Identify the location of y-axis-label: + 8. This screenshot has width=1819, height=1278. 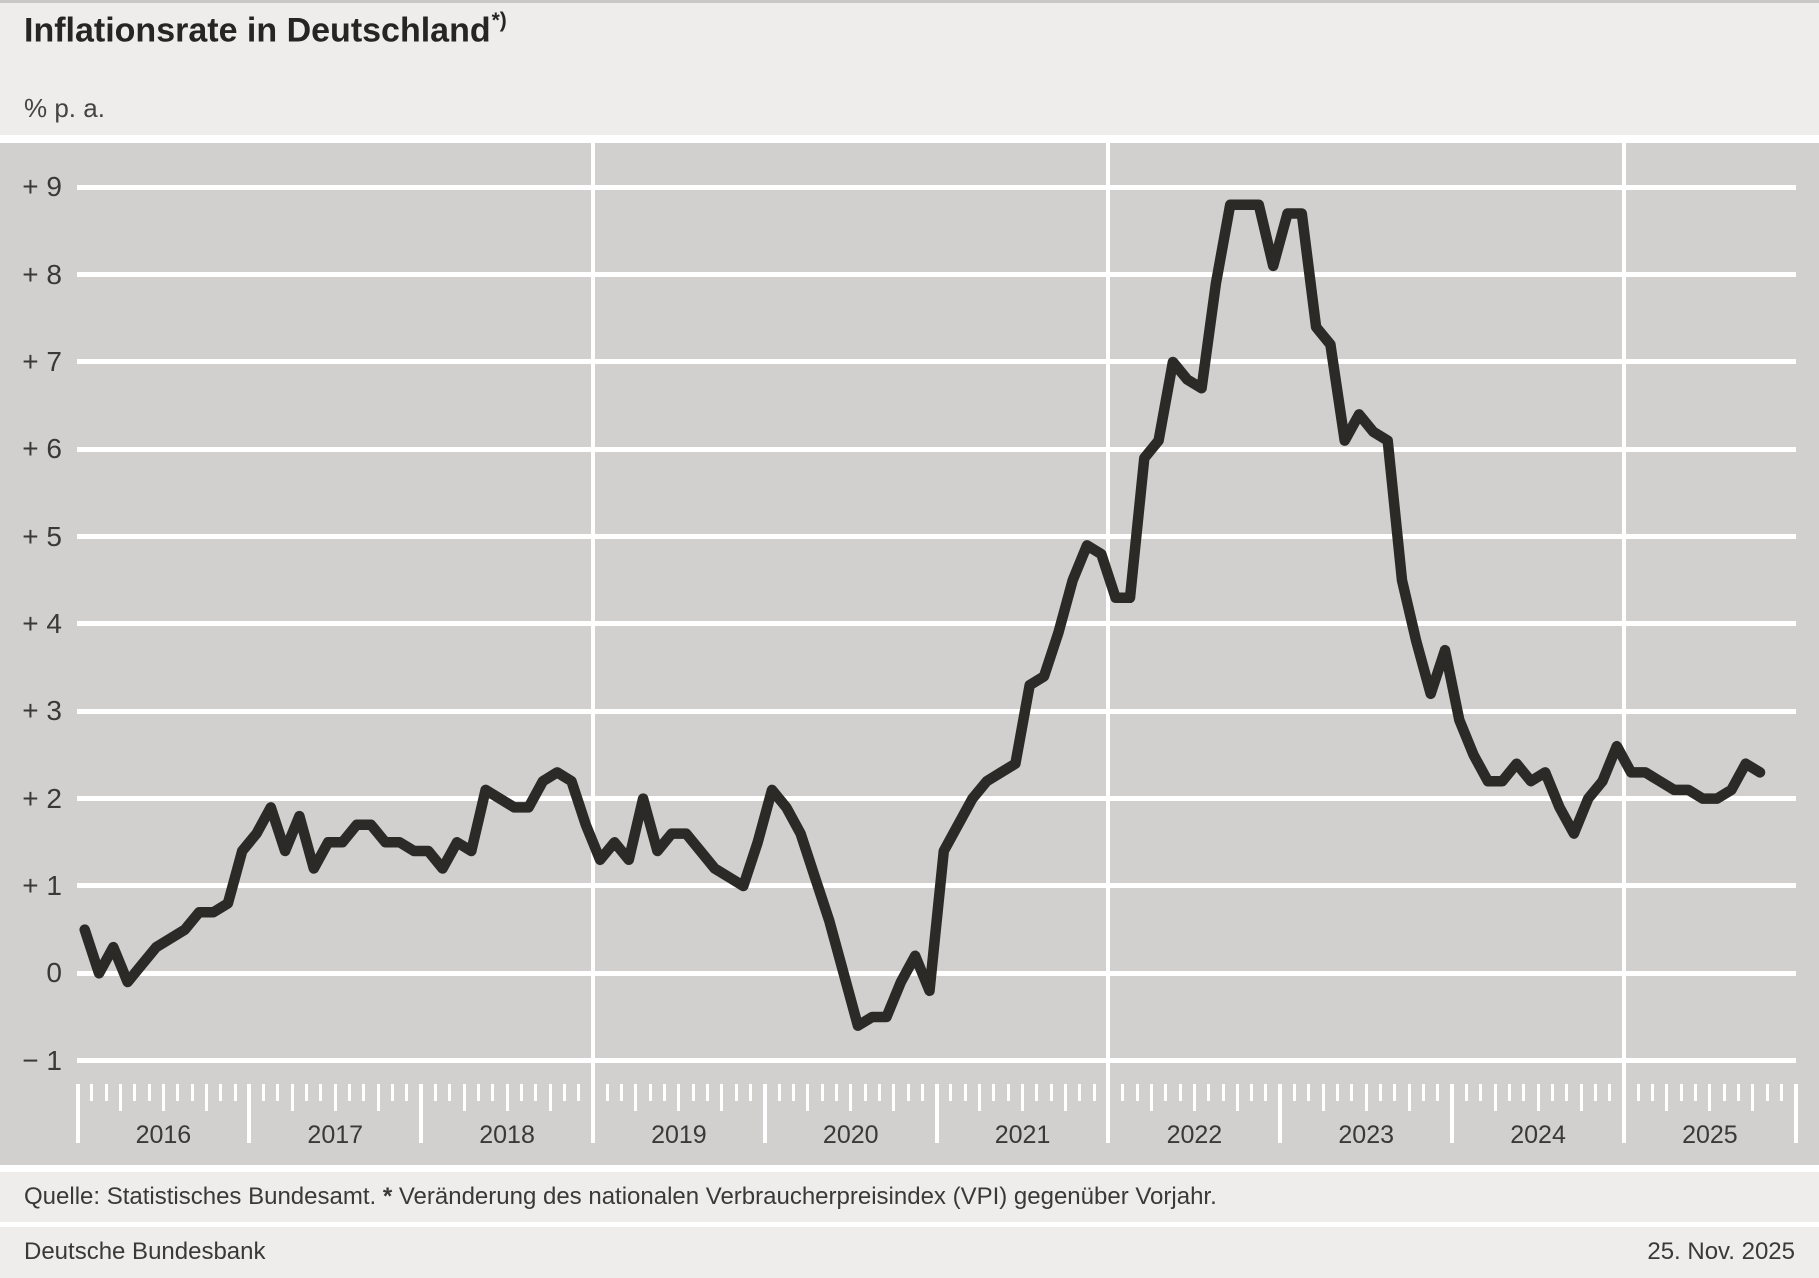
(42, 274).